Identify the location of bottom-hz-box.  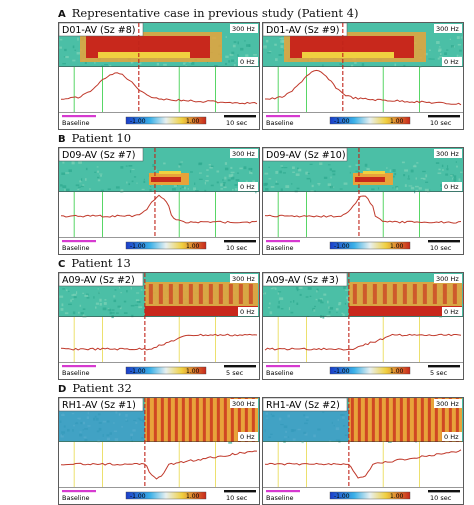
(452, 186).